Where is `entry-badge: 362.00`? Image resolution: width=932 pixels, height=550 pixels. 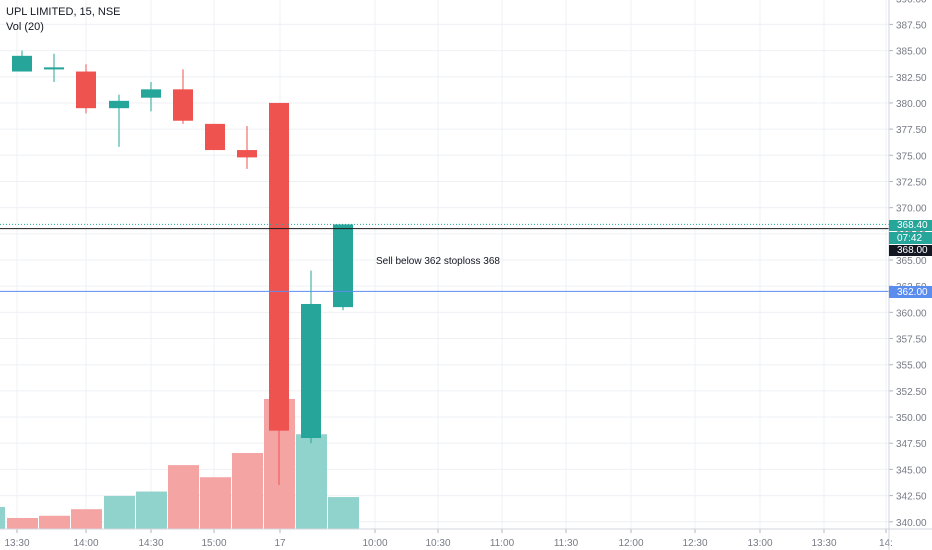
entry-badge: 362.00 is located at coordinates (912, 292).